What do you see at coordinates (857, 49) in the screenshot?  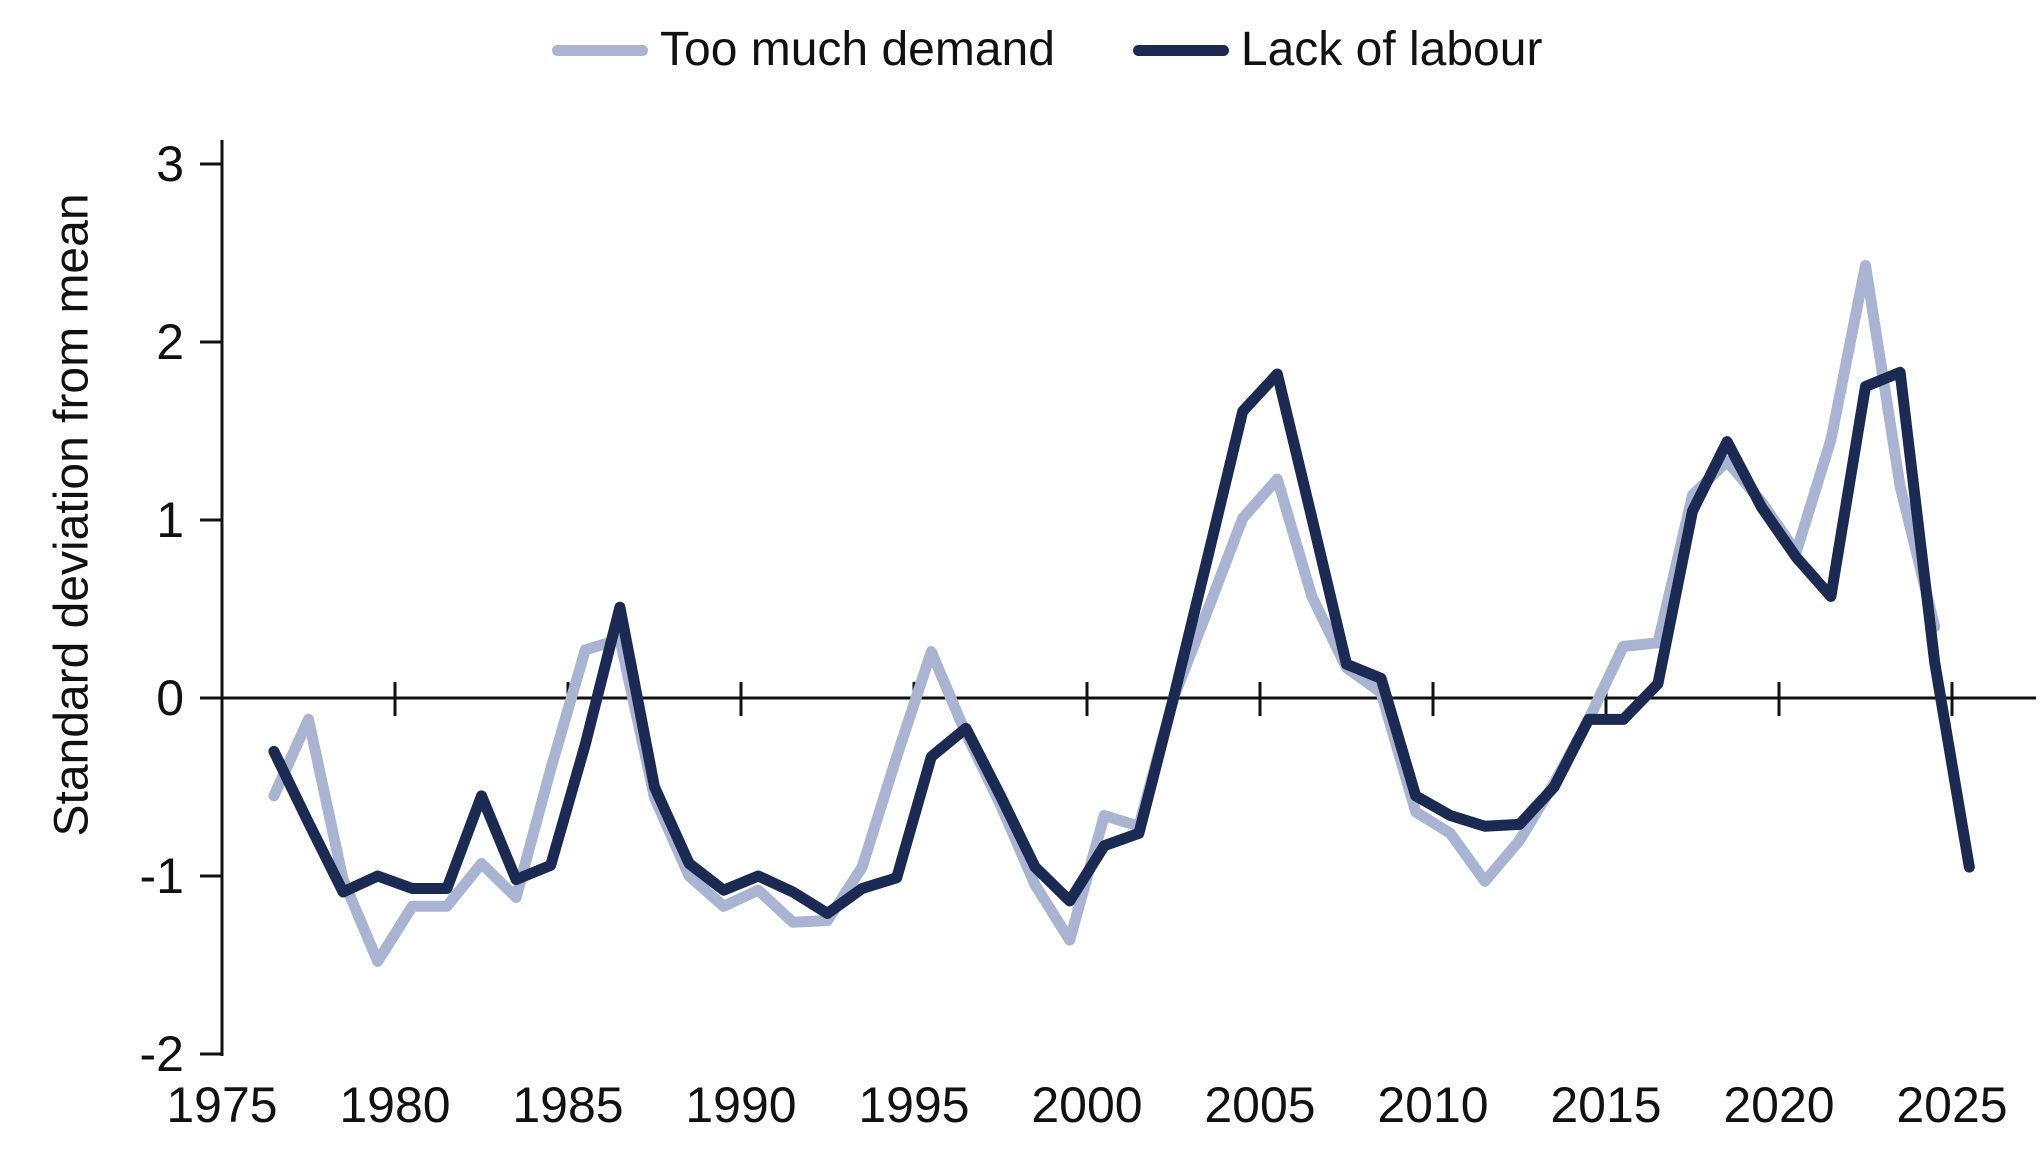 I see `legend-label-too-much-demand: Too much demand` at bounding box center [857, 49].